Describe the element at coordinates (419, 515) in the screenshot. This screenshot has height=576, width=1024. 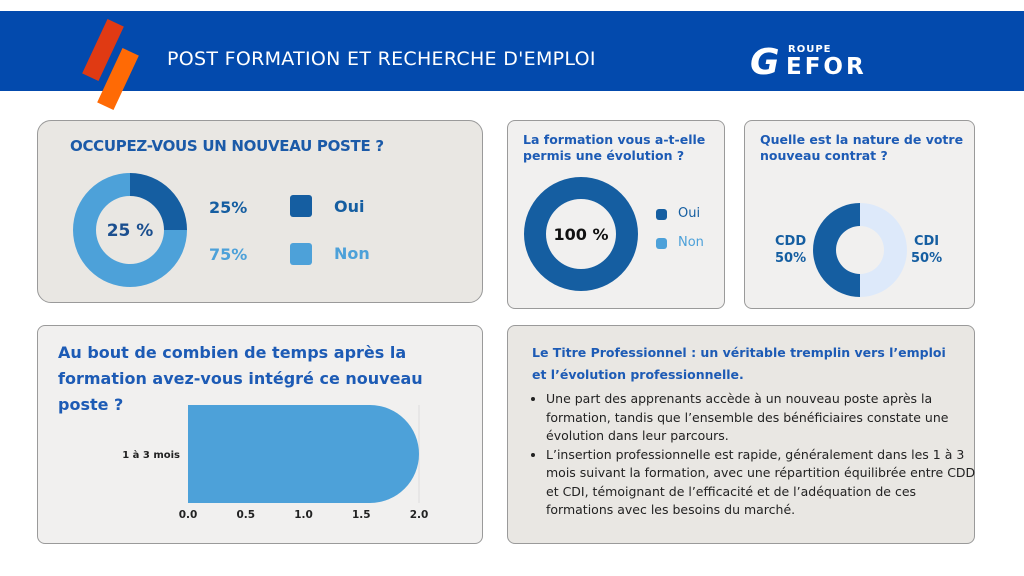
I see `x-tick-label: 2.0` at that location.